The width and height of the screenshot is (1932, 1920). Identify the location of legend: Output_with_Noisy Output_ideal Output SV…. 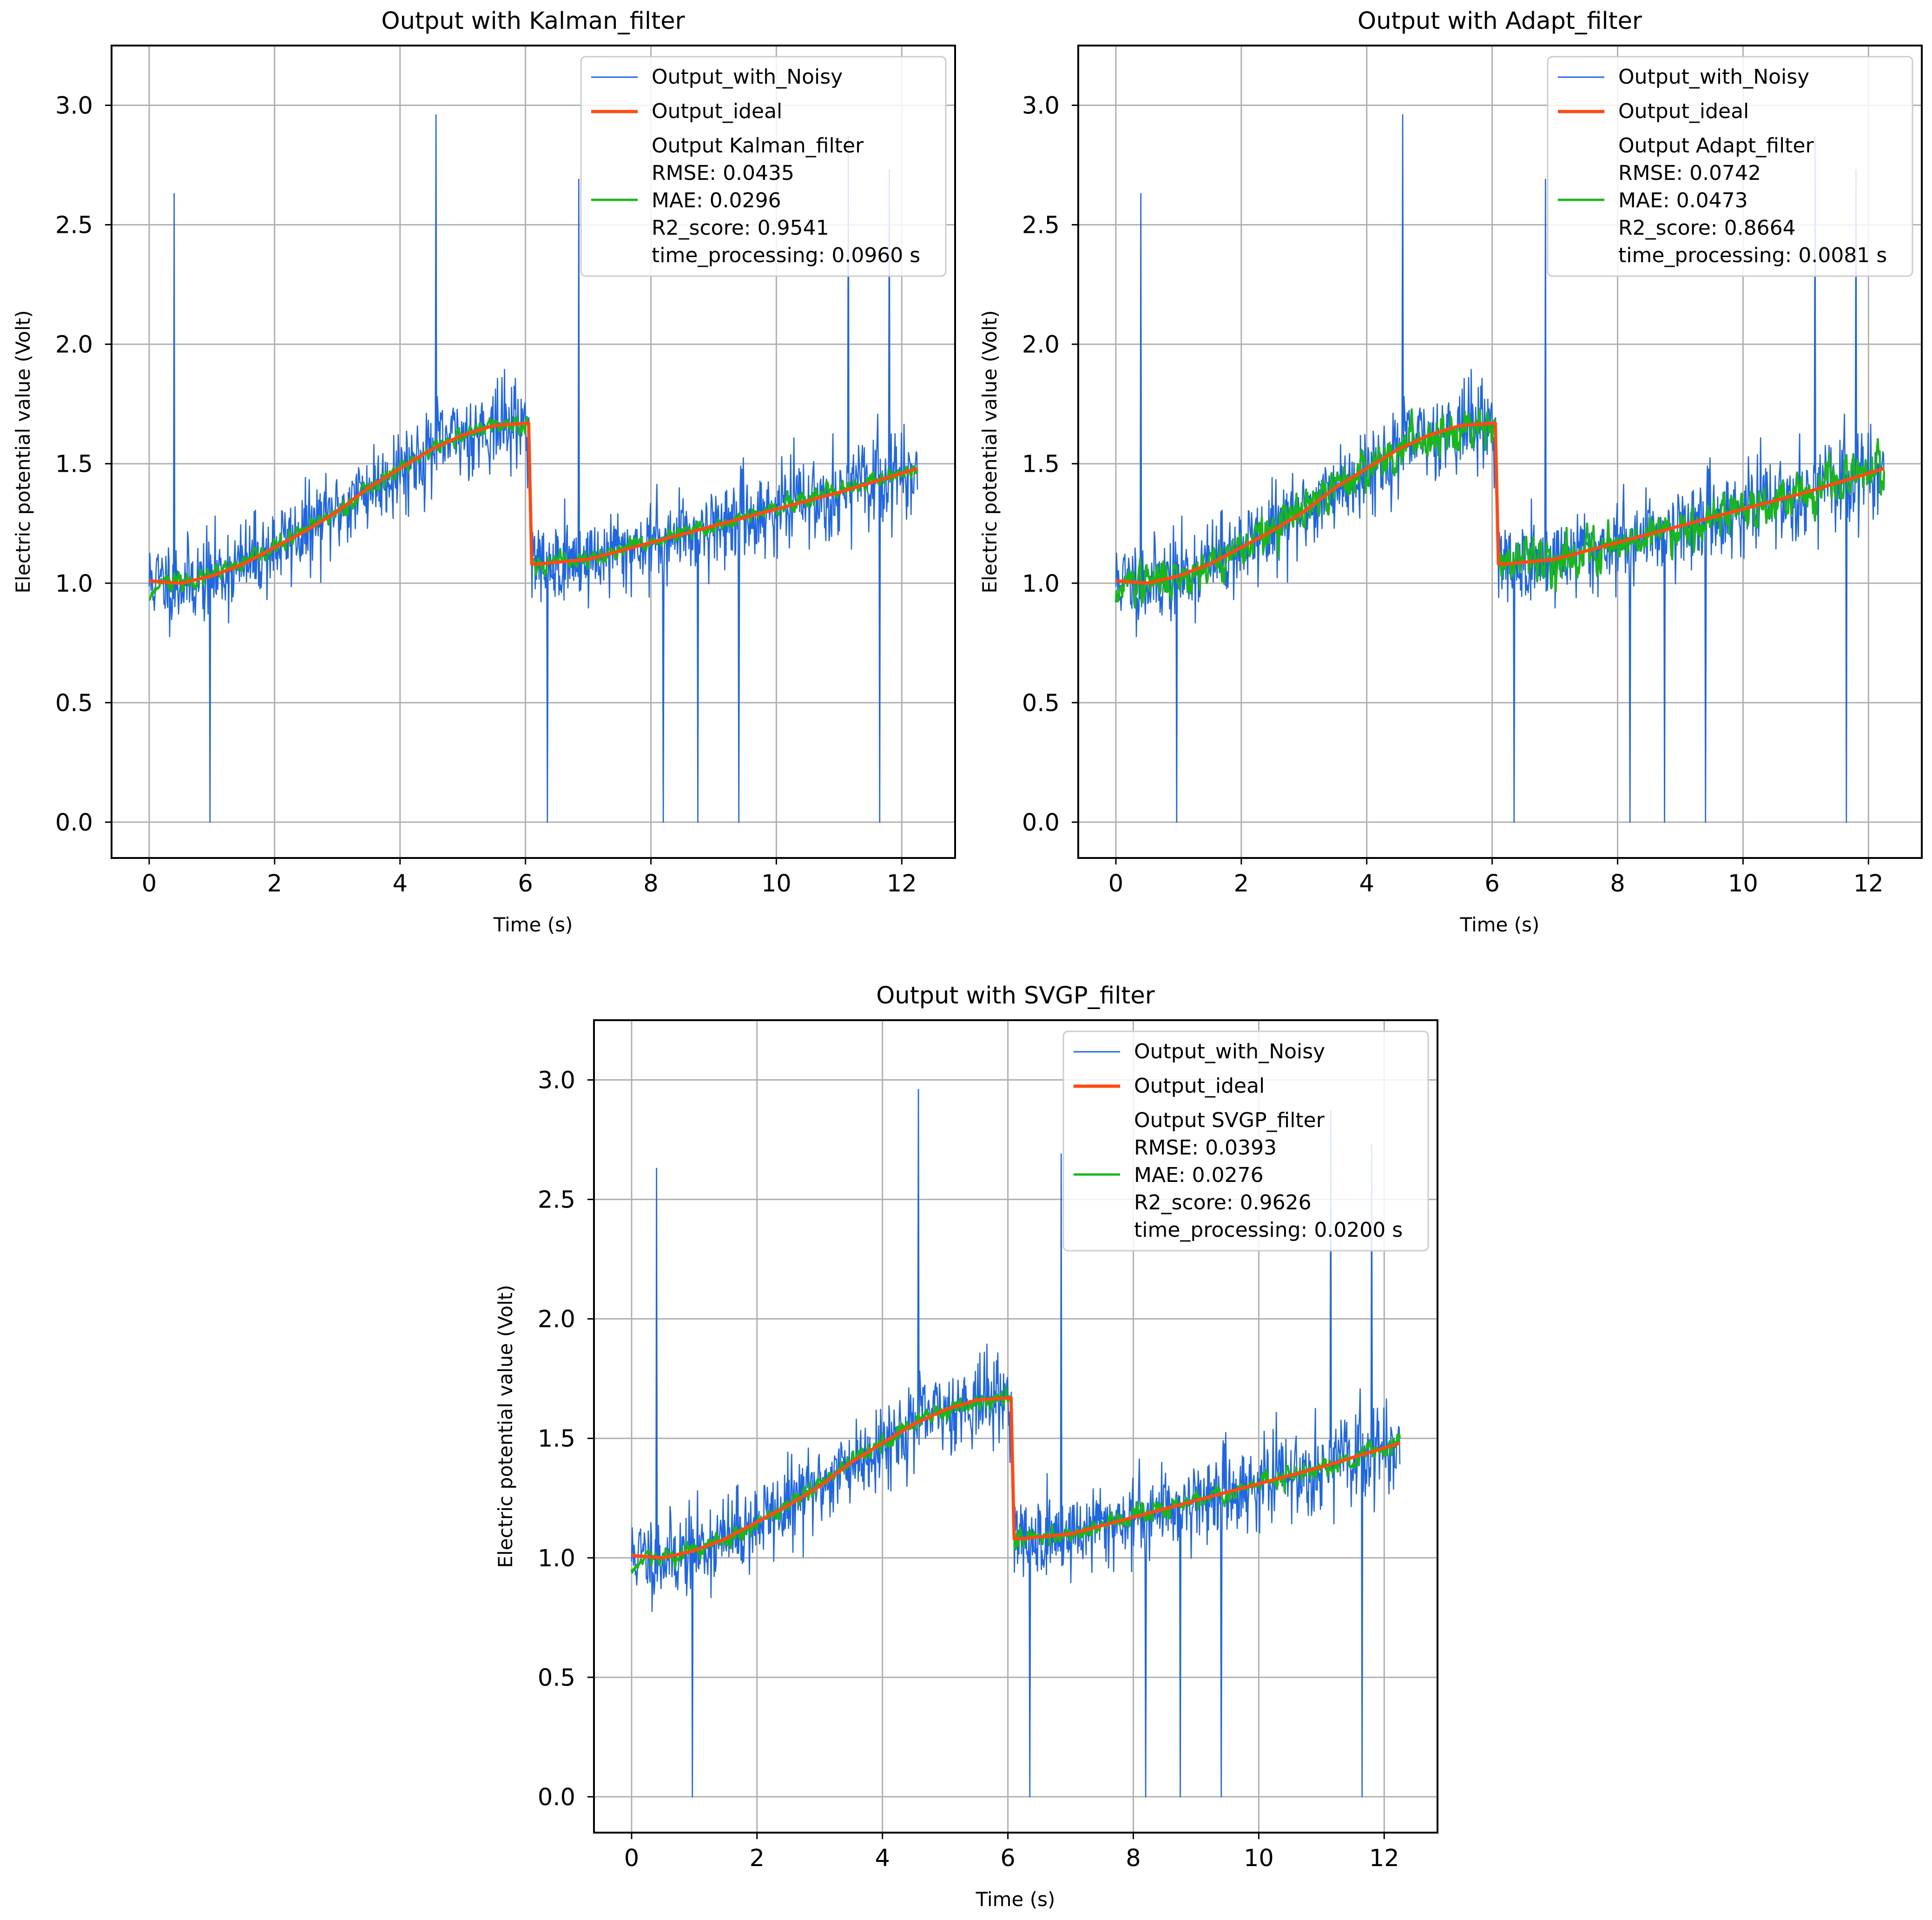
(1245, 1141).